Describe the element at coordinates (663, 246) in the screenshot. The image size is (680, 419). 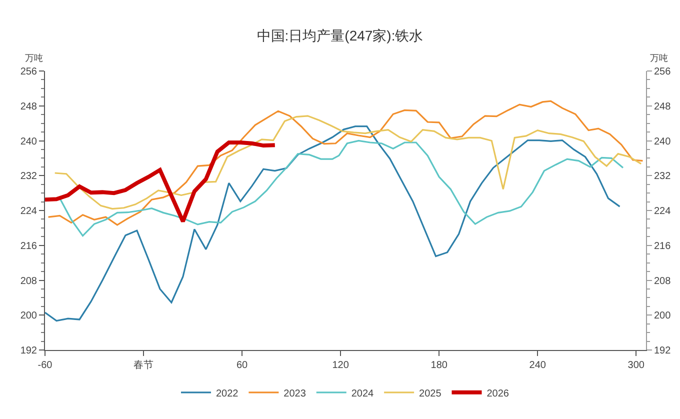
I see `y2-tick-label: 216` at that location.